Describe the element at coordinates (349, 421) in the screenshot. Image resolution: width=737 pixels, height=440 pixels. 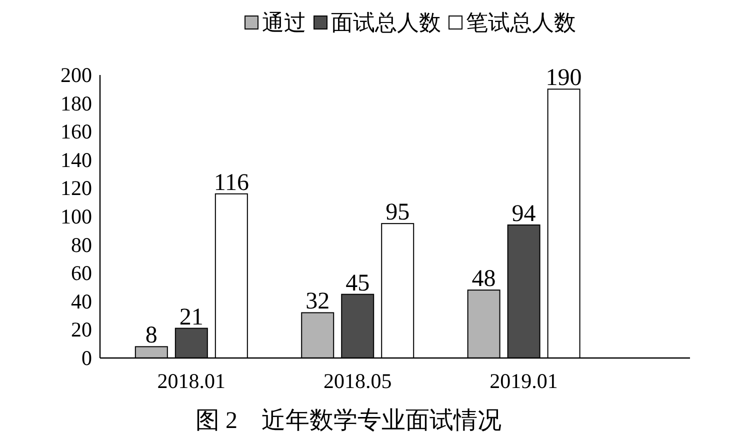
I see `text: 图 2 近年数学专业面试情况` at that location.